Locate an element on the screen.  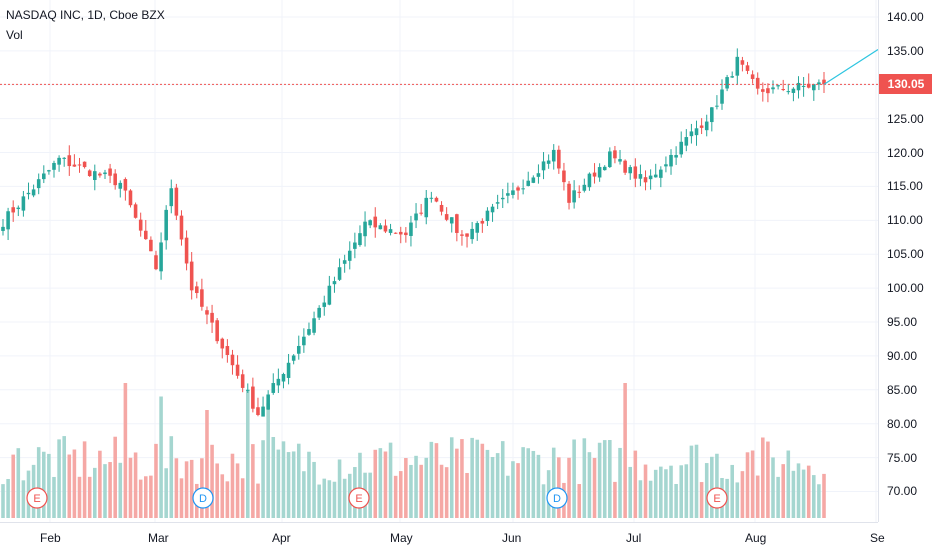
price-tick-label: 125.00 is located at coordinates (905, 118).